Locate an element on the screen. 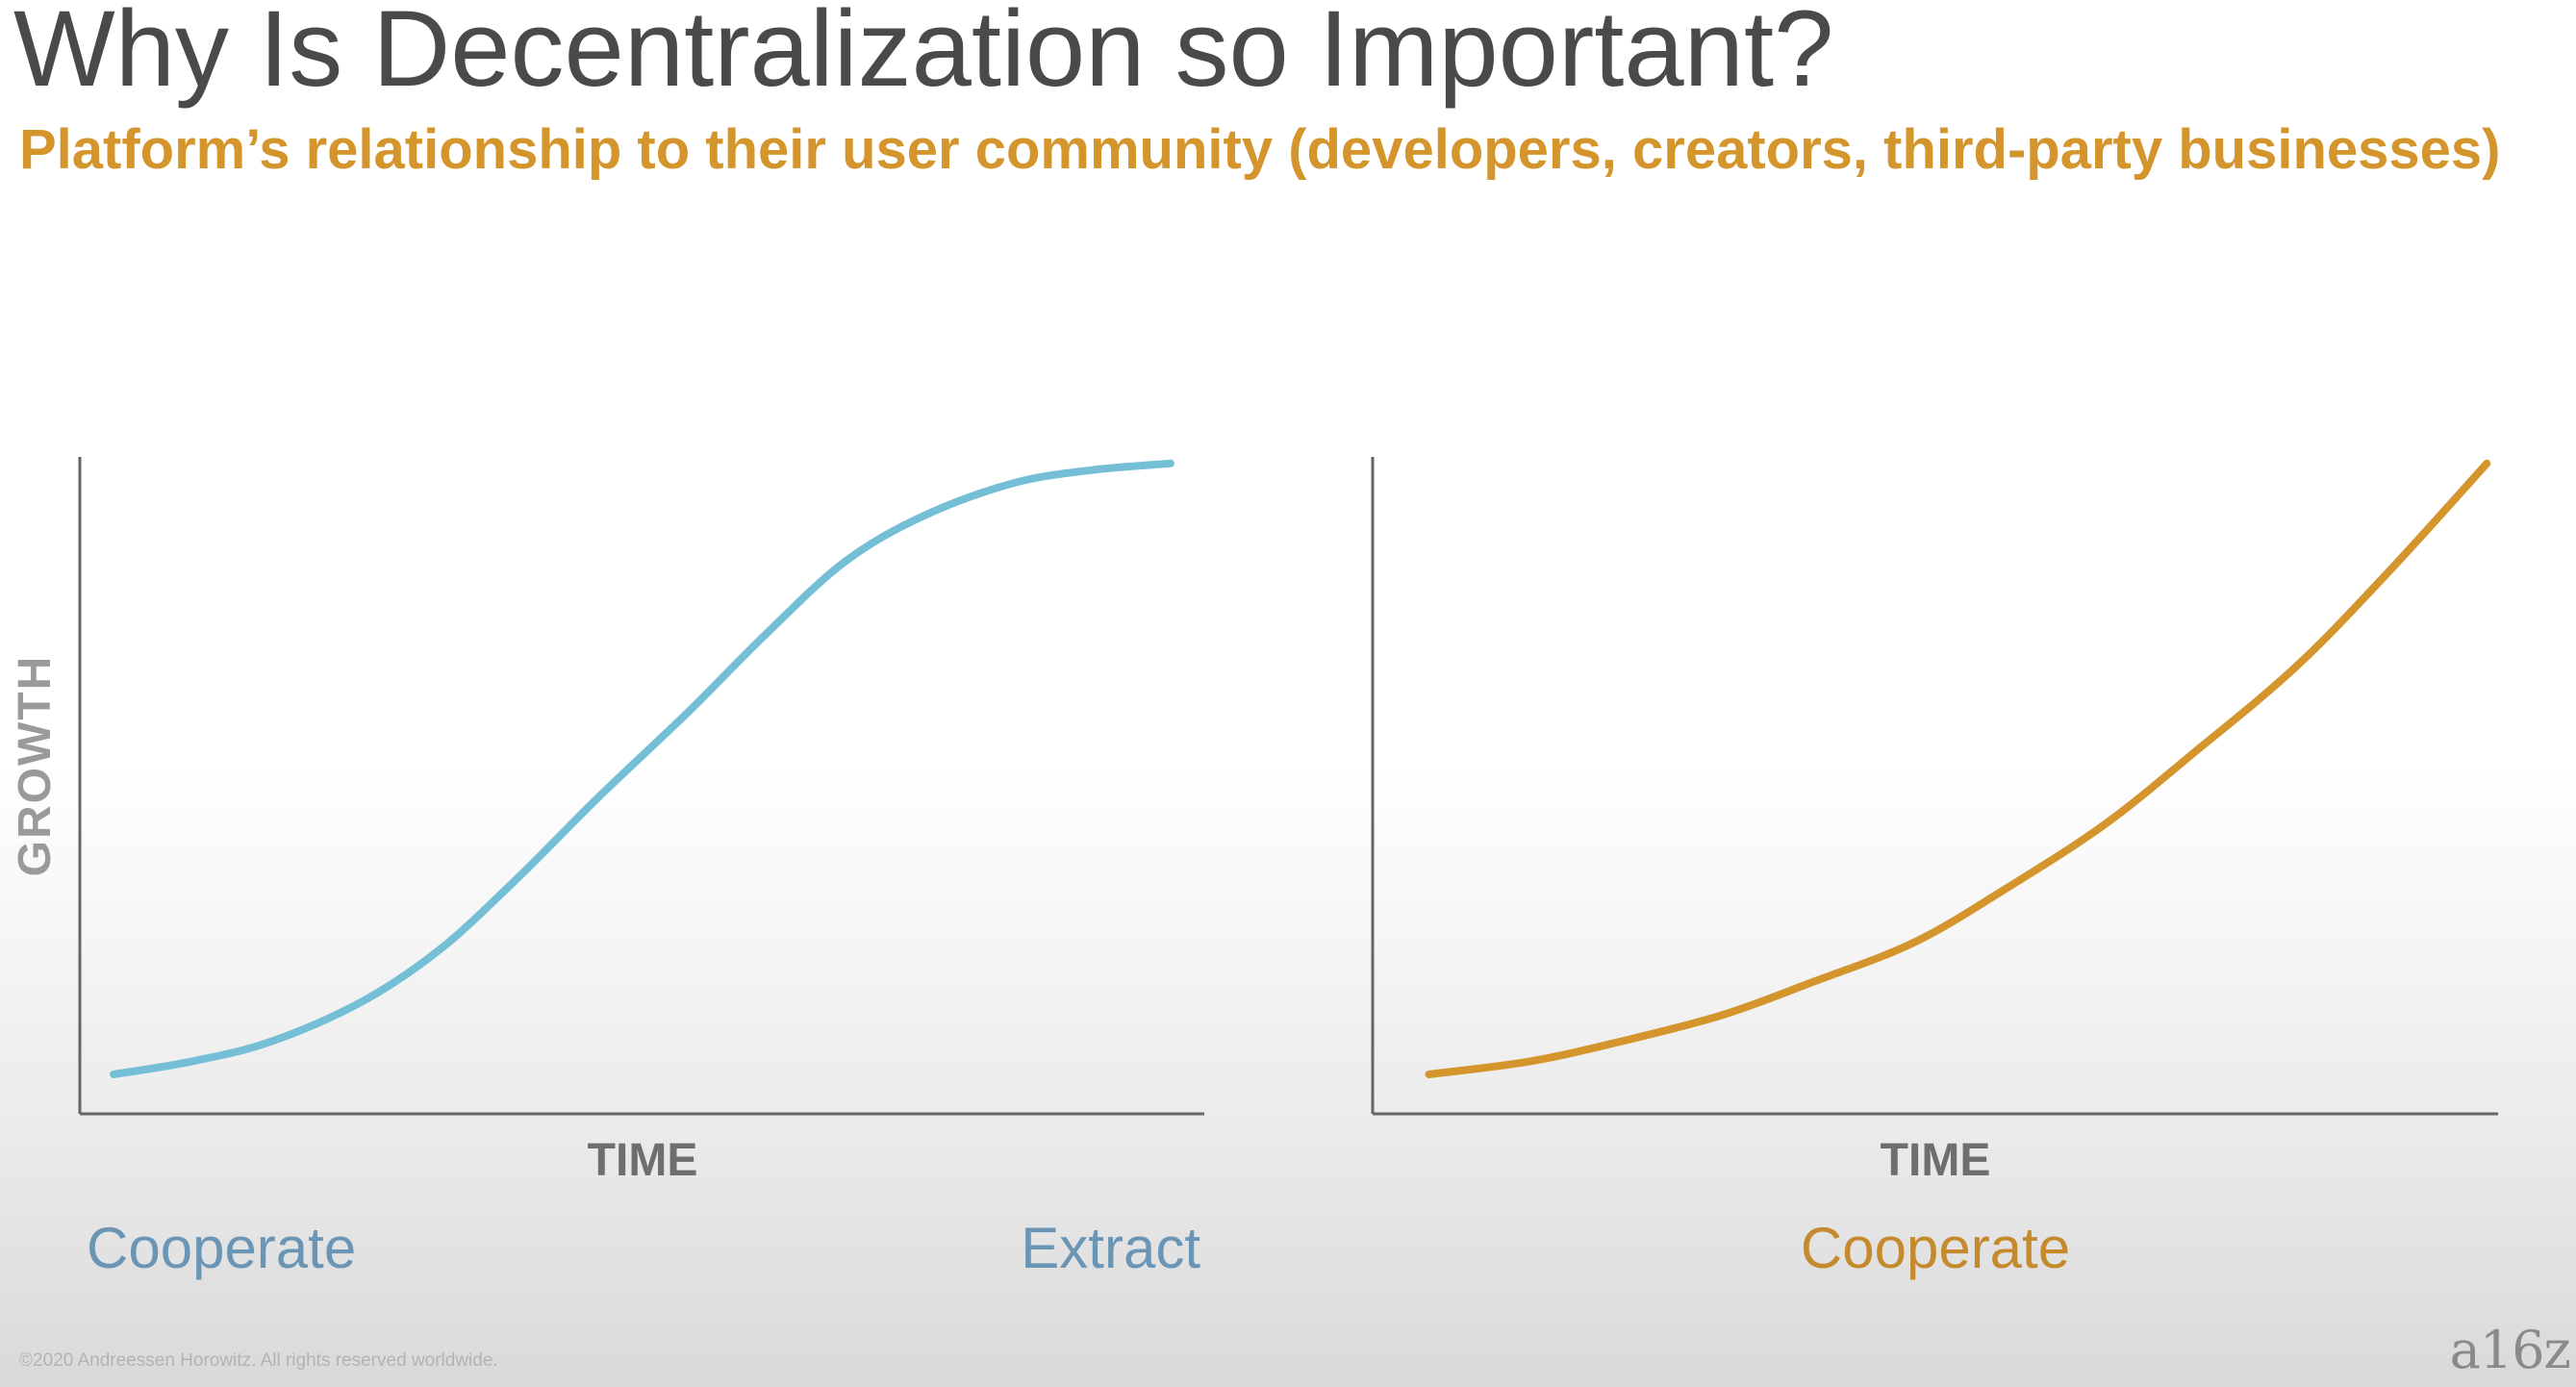 This screenshot has width=2576, height=1387. slide-title: Why Is Decentralization so Important? is located at coordinates (924, 54).